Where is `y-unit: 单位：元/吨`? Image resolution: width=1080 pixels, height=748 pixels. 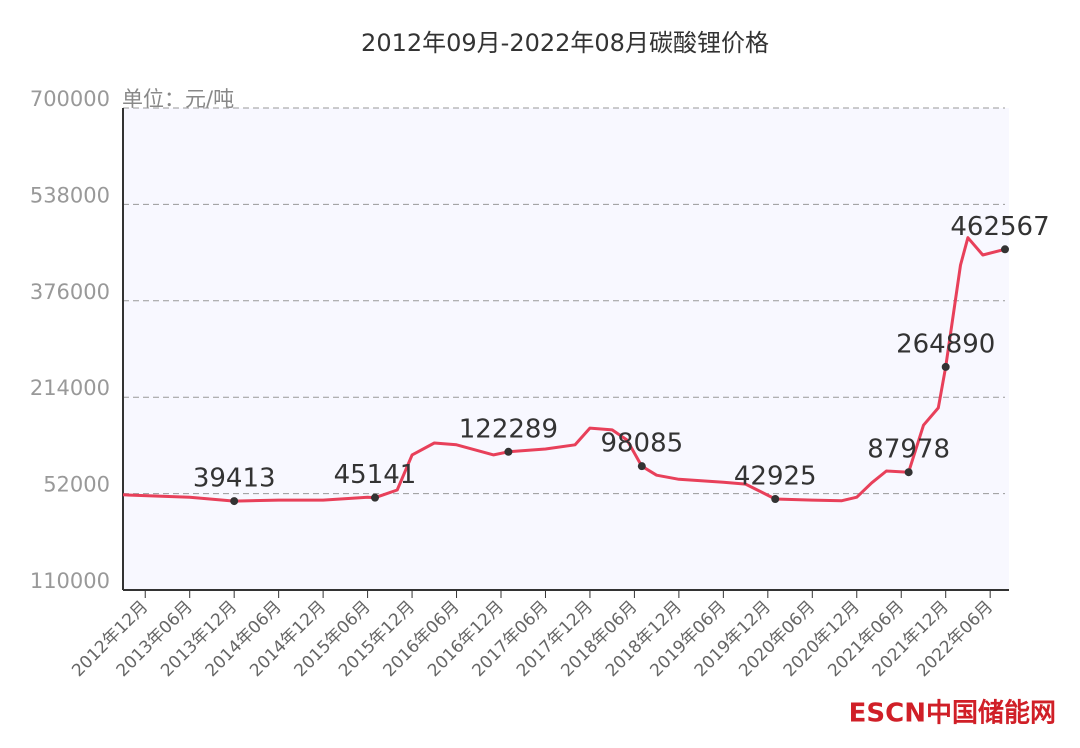 y-unit: 单位：元/吨 is located at coordinates (178, 99).